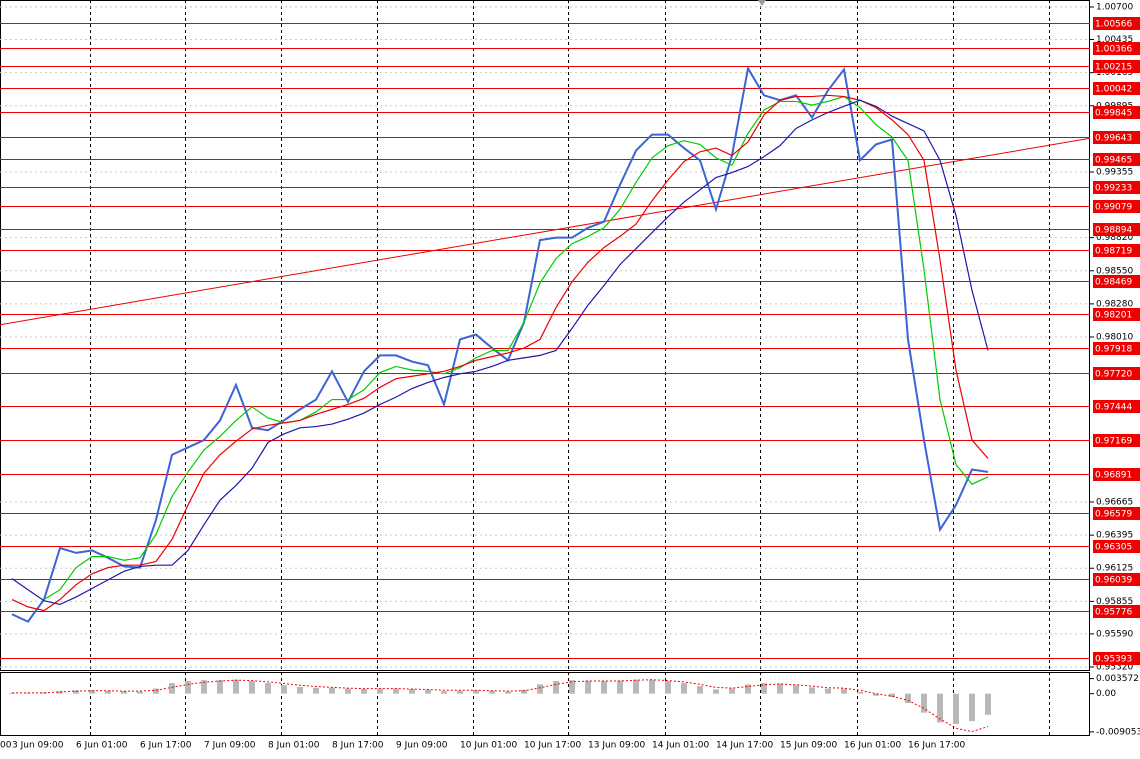 This screenshot has width=1140, height=759. Describe the element at coordinates (1114, 8) in the screenshot. I see `y-tick-label: 1.00700` at that location.